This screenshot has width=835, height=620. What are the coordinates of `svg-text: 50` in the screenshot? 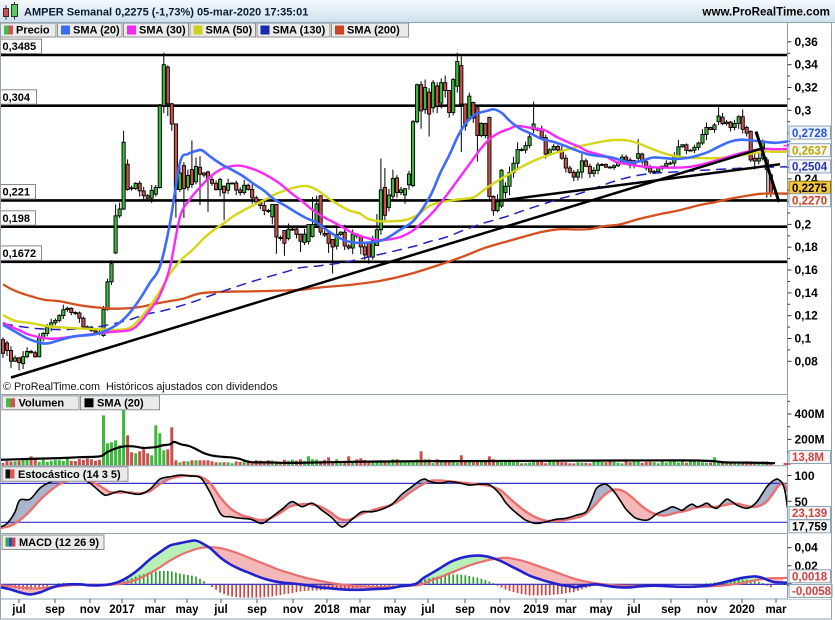 It's located at (802, 502).